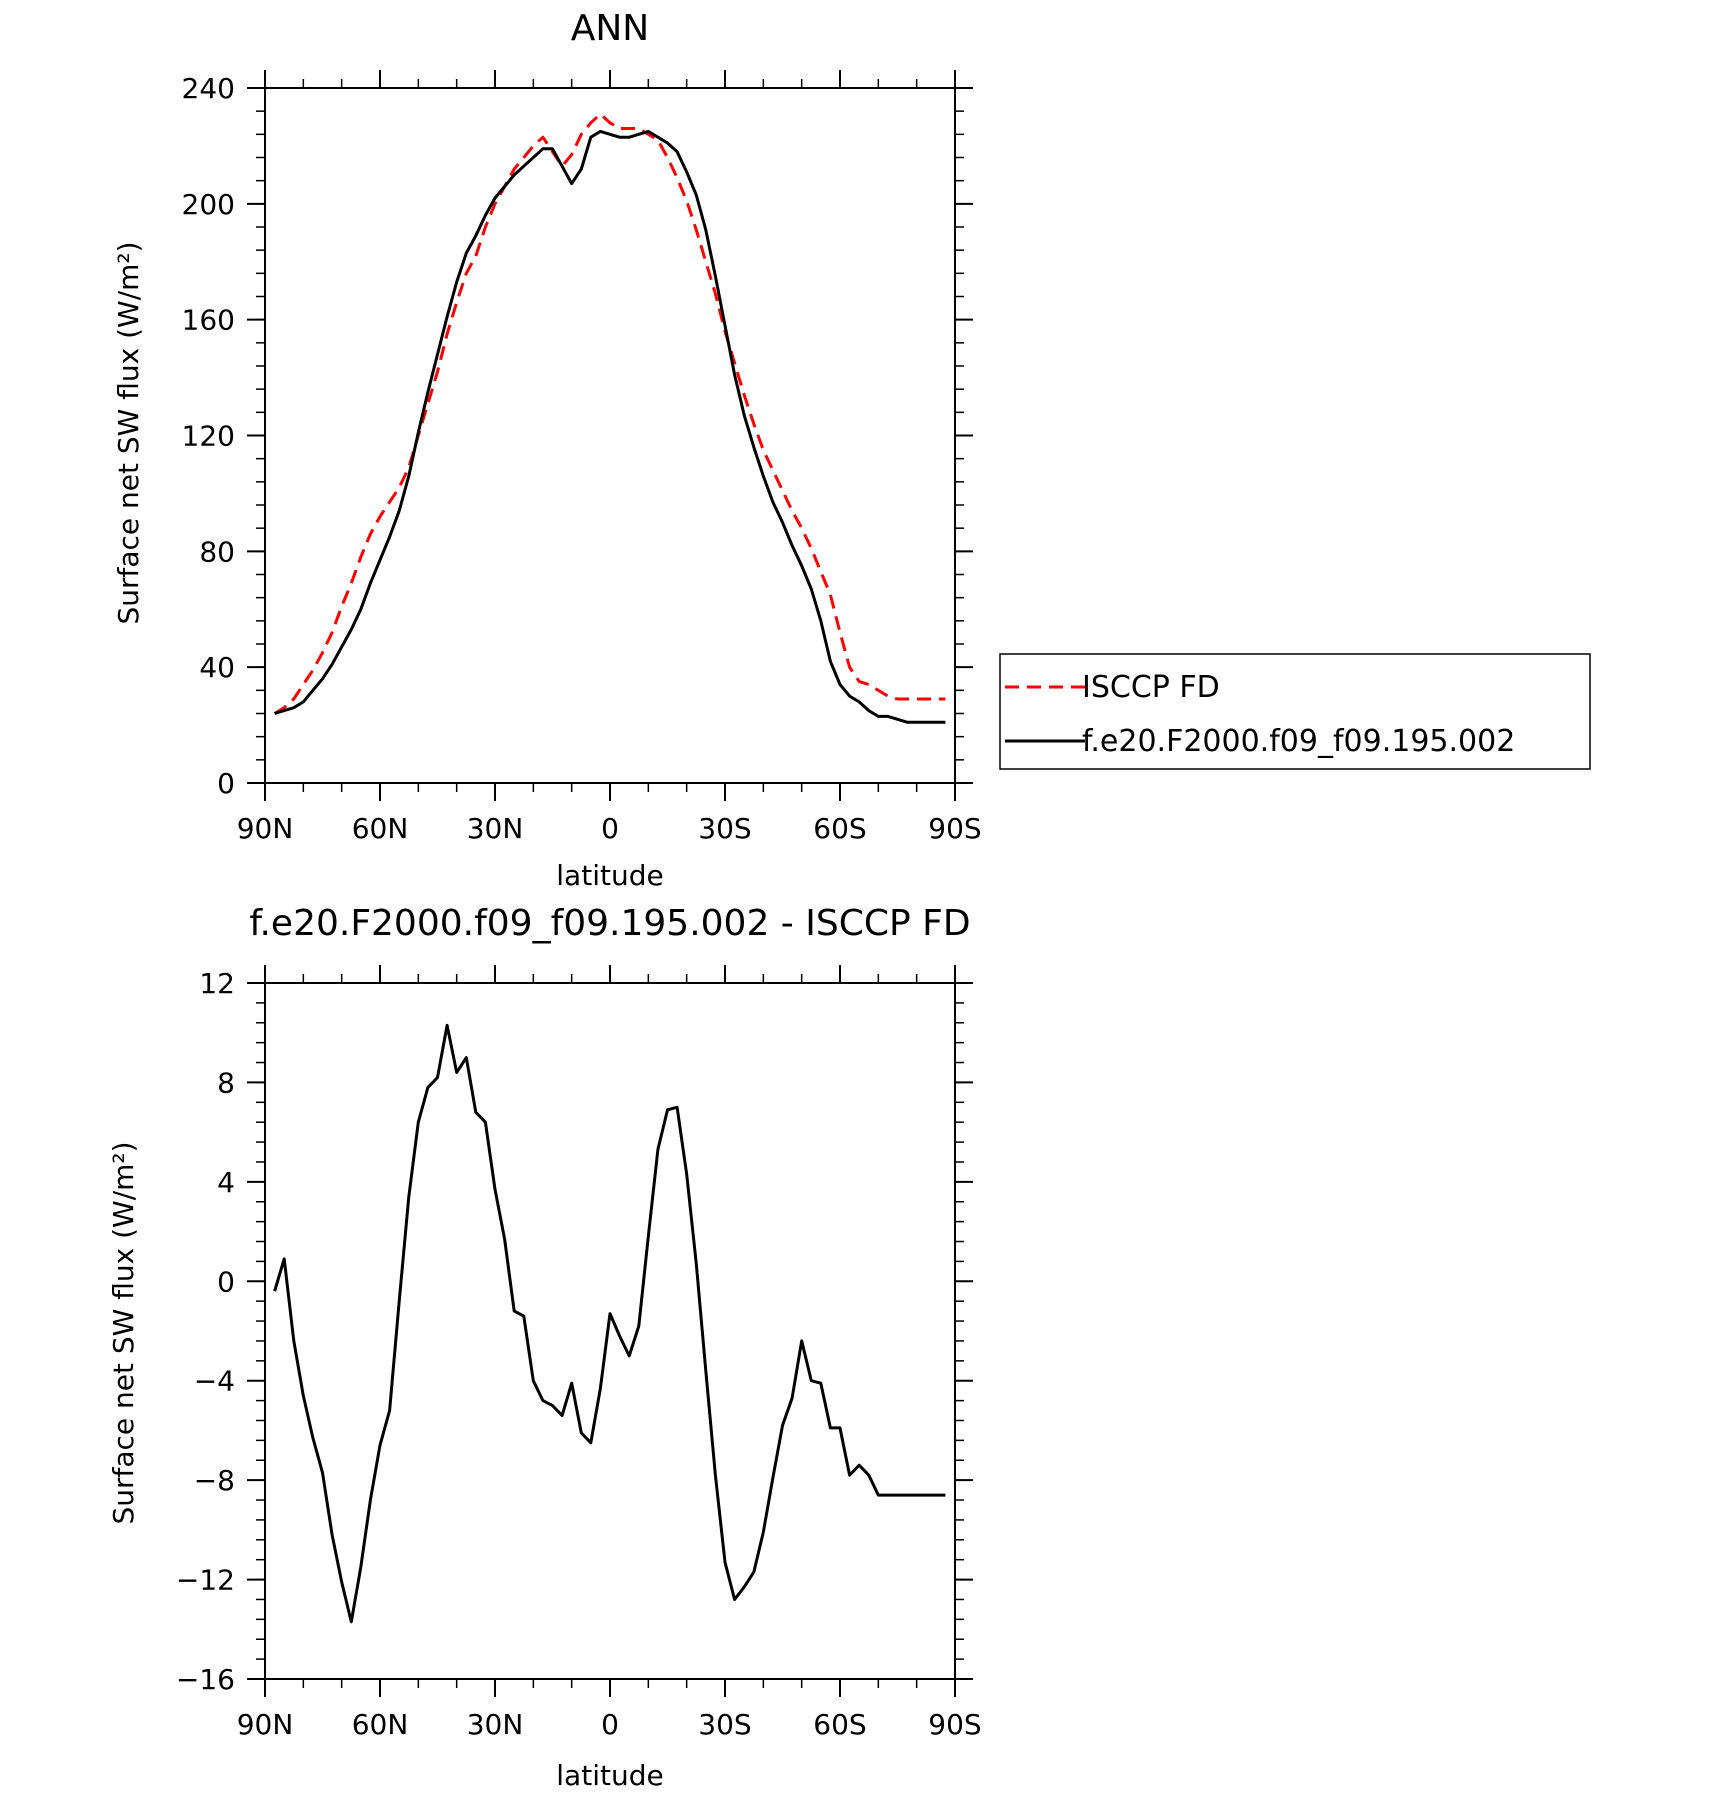 This screenshot has width=1710, height=1805. I want to click on top-x-tick-label: 60S, so click(839, 828).